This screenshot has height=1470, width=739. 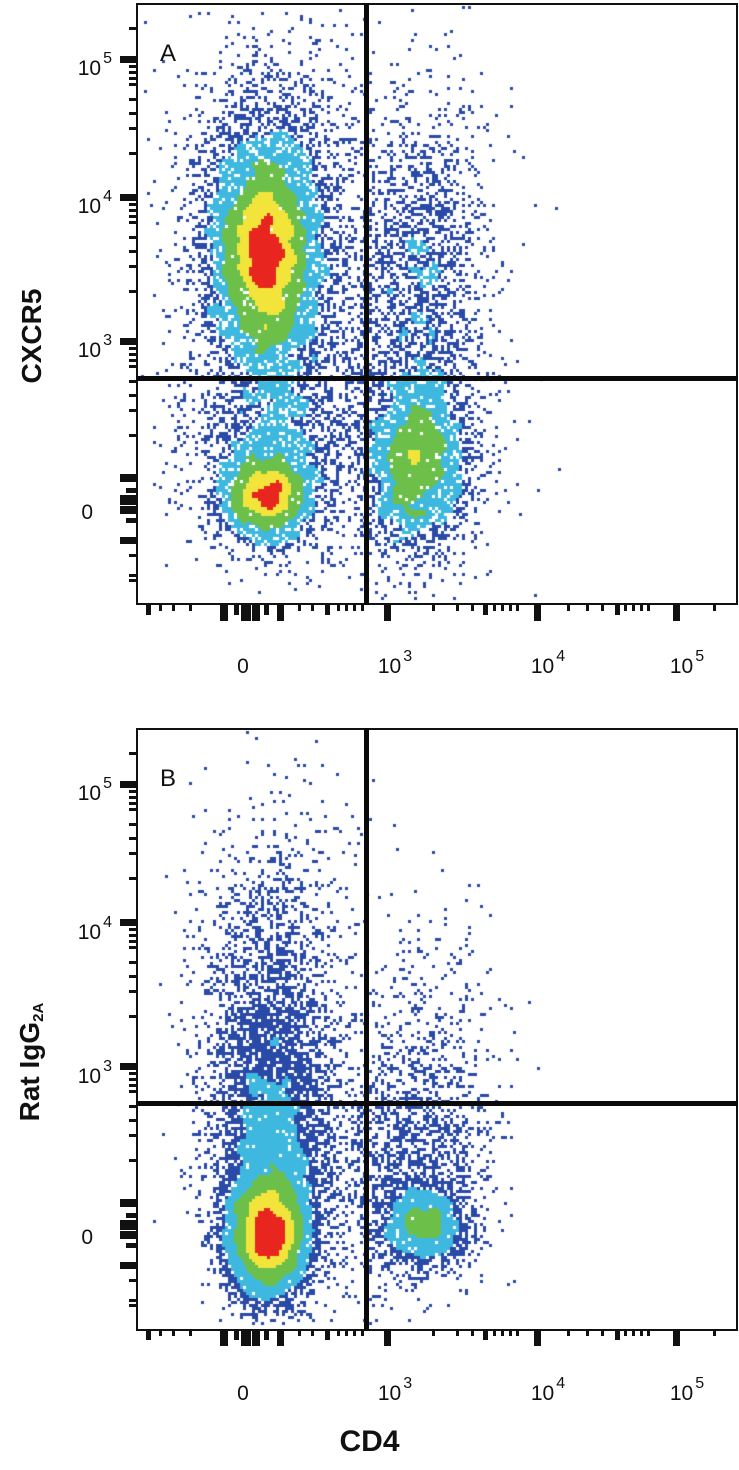 What do you see at coordinates (87, 512) in the screenshot?
I see `y-tick-label: 0` at bounding box center [87, 512].